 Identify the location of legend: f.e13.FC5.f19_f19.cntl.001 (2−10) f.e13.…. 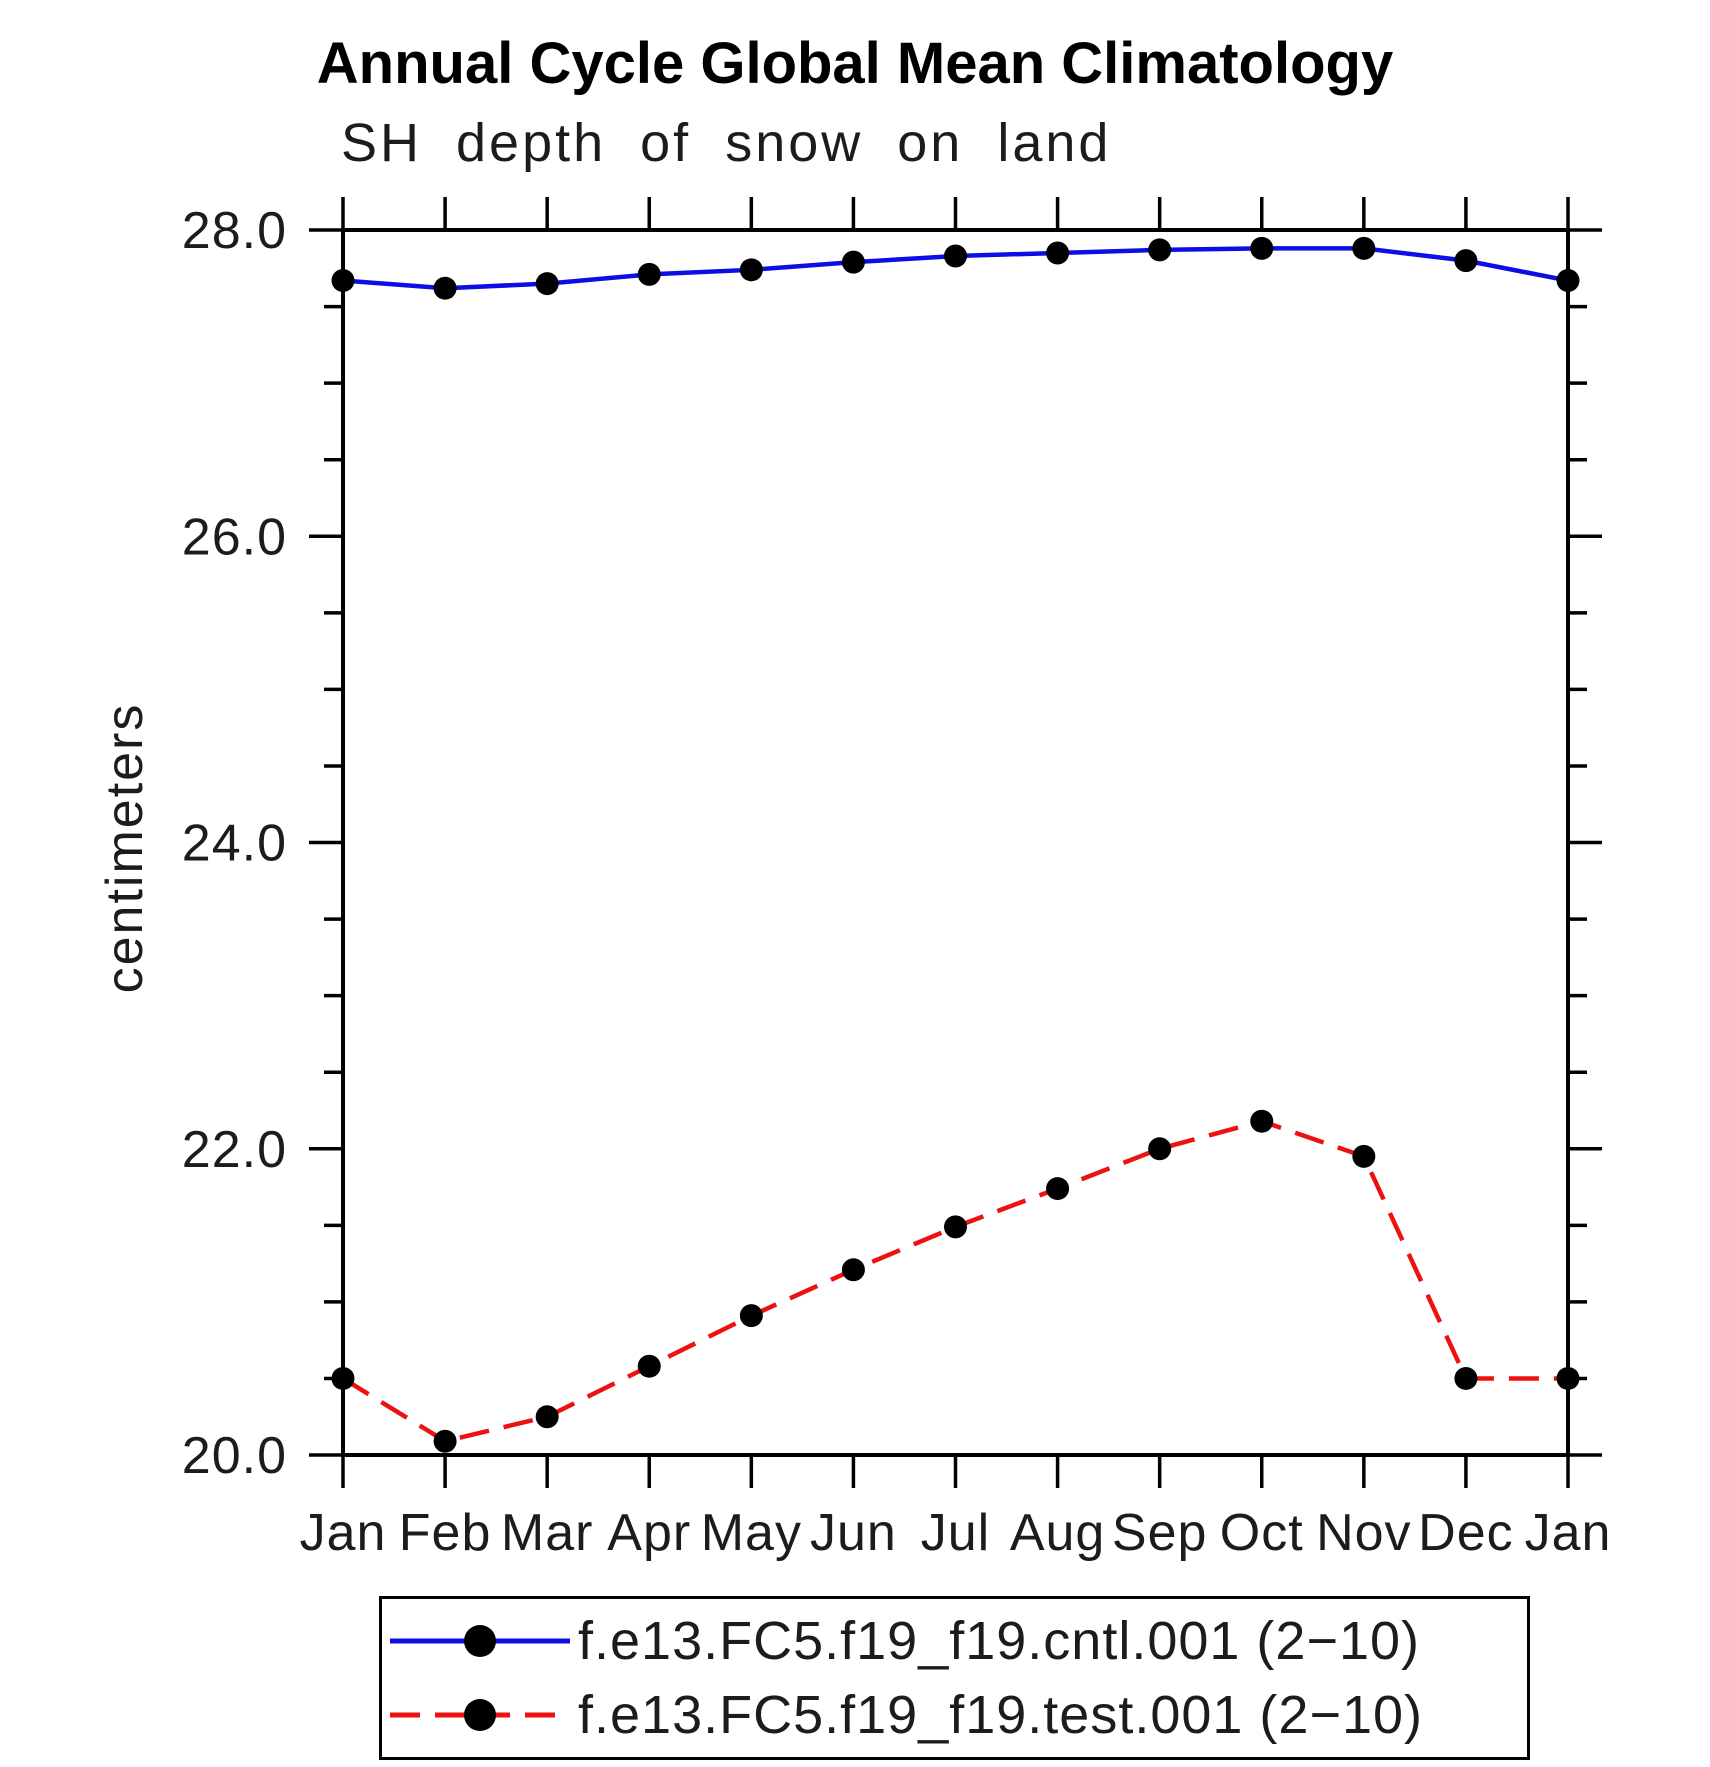
(954, 1678).